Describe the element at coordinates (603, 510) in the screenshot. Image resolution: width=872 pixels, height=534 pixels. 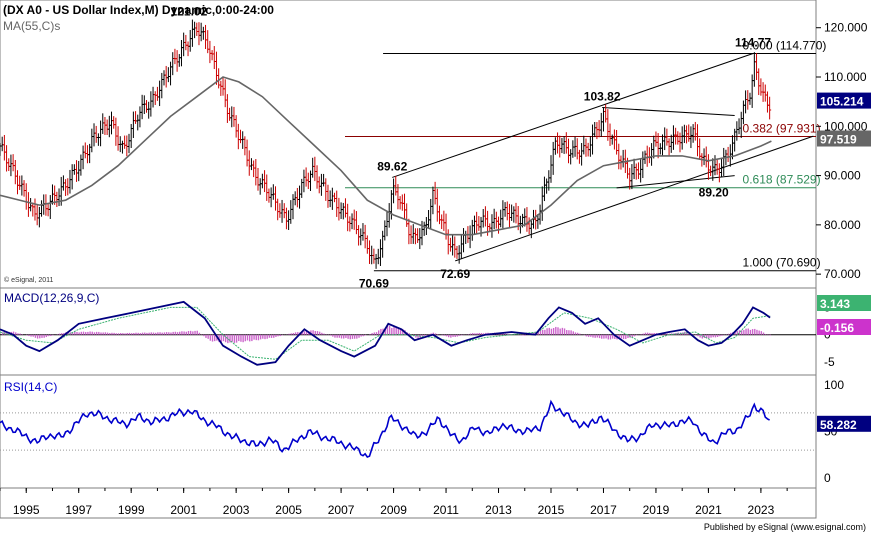
I see `x-tick-label: 2017` at that location.